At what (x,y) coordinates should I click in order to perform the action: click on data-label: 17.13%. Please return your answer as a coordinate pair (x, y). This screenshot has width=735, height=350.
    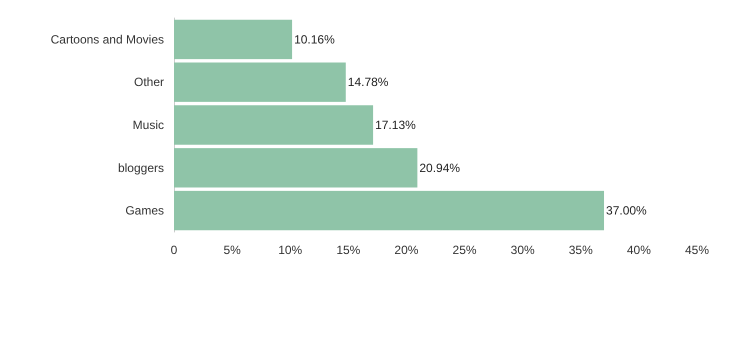
    Looking at the image, I should click on (395, 125).